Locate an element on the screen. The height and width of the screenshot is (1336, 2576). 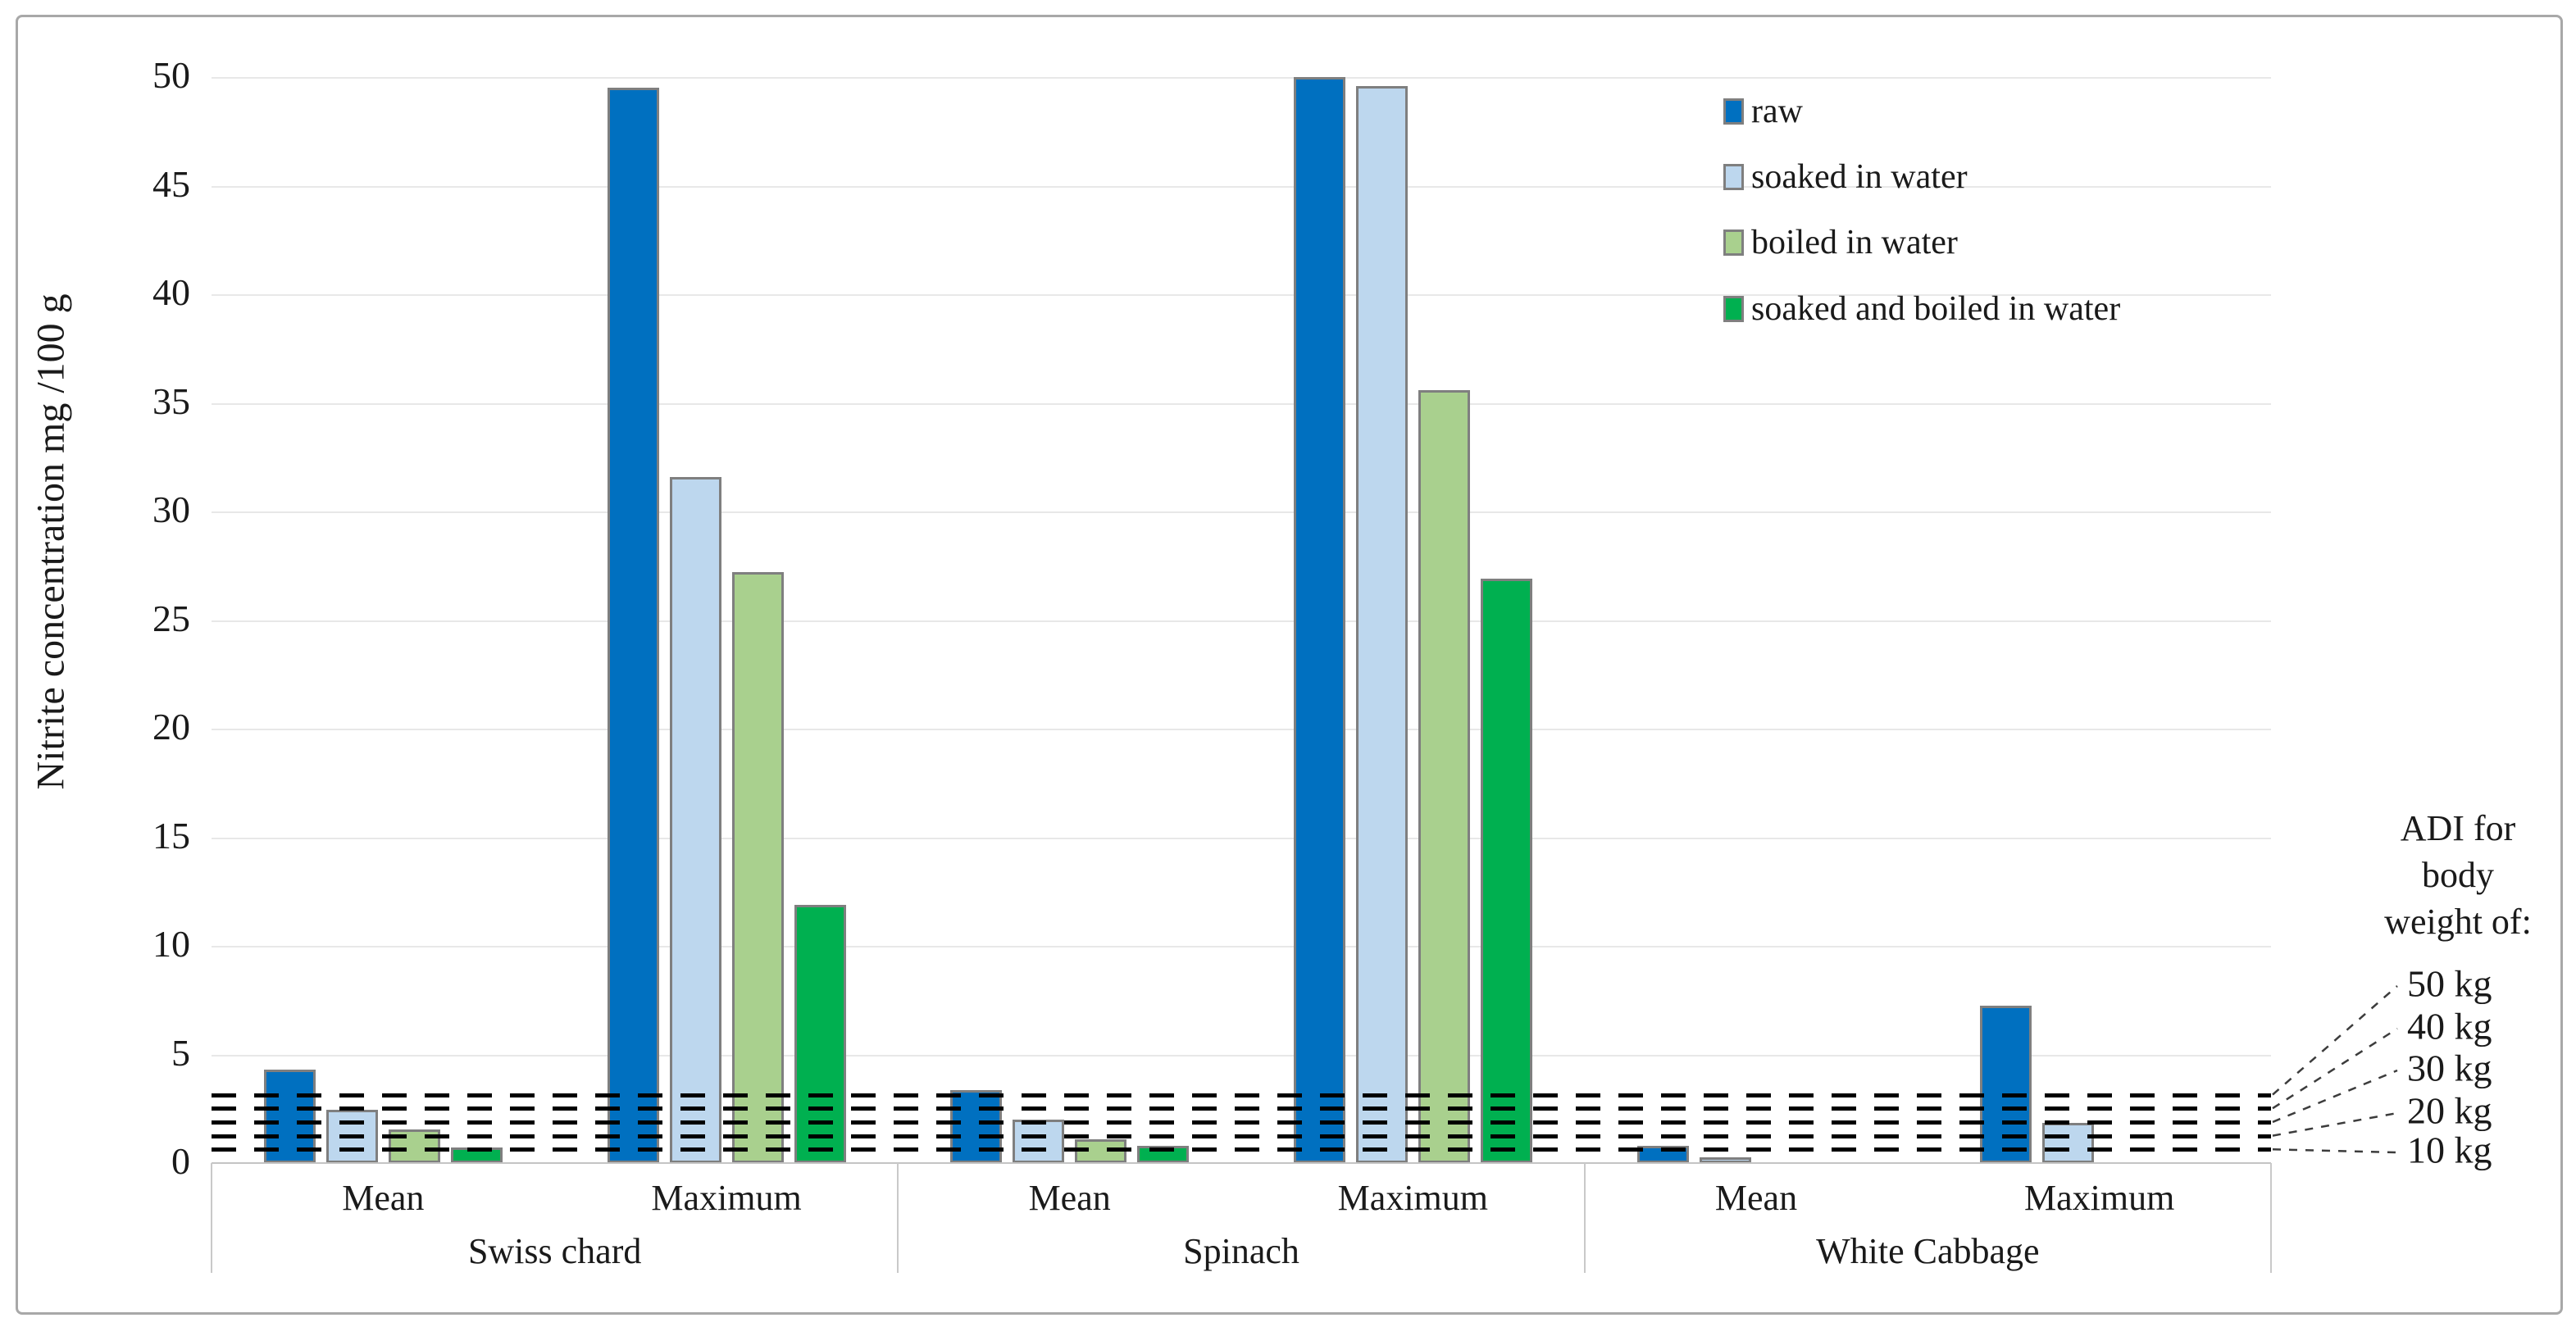
bar-soaked-in-water-White-Cabbage-Mean is located at coordinates (1725, 1160).